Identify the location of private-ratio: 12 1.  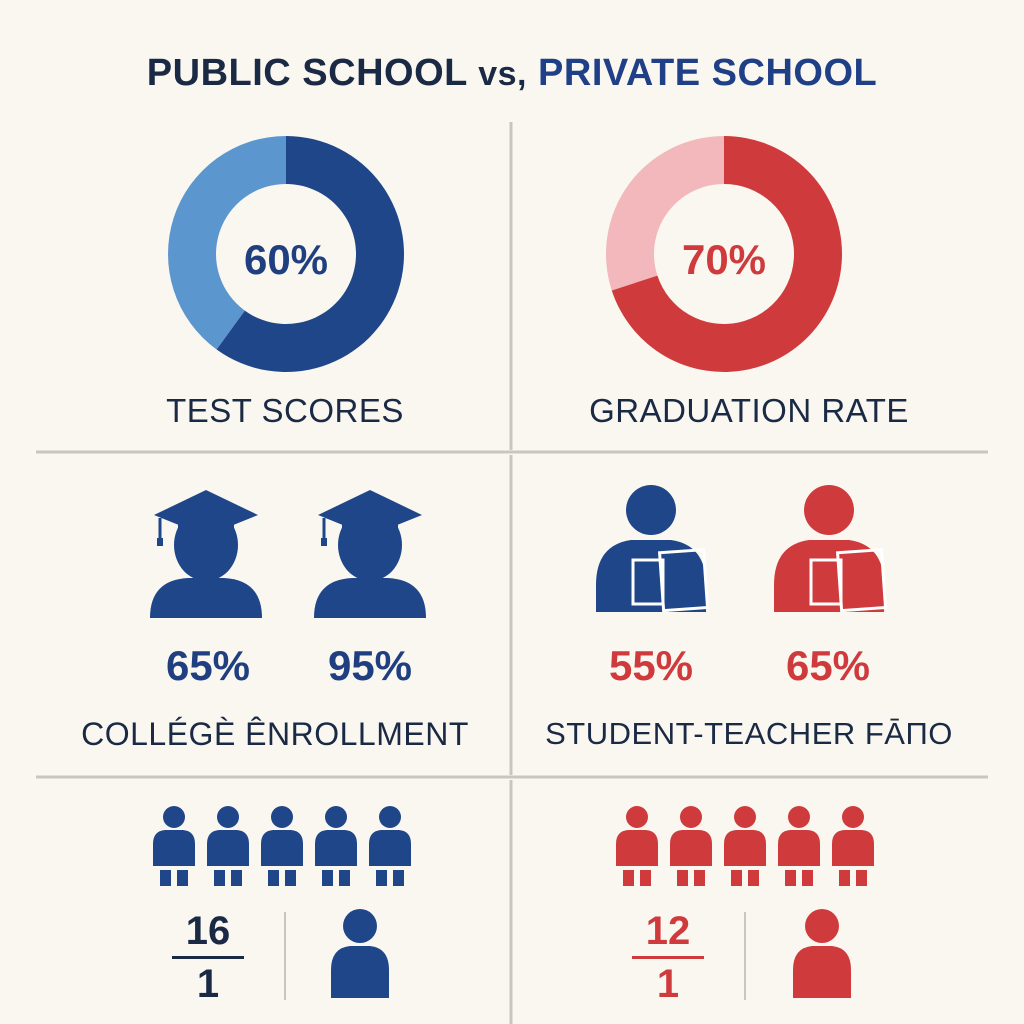
(668, 957).